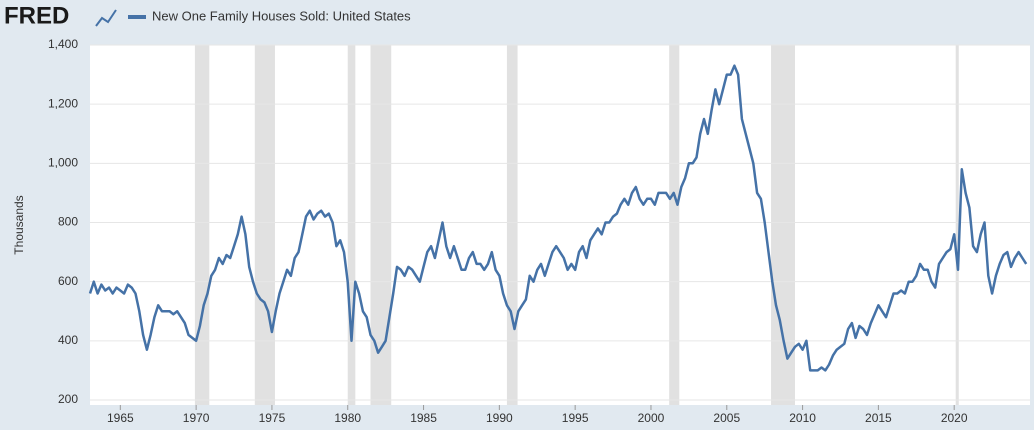 This screenshot has height=430, width=1034. What do you see at coordinates (68, 340) in the screenshot?
I see `y-tick-label: 400` at bounding box center [68, 340].